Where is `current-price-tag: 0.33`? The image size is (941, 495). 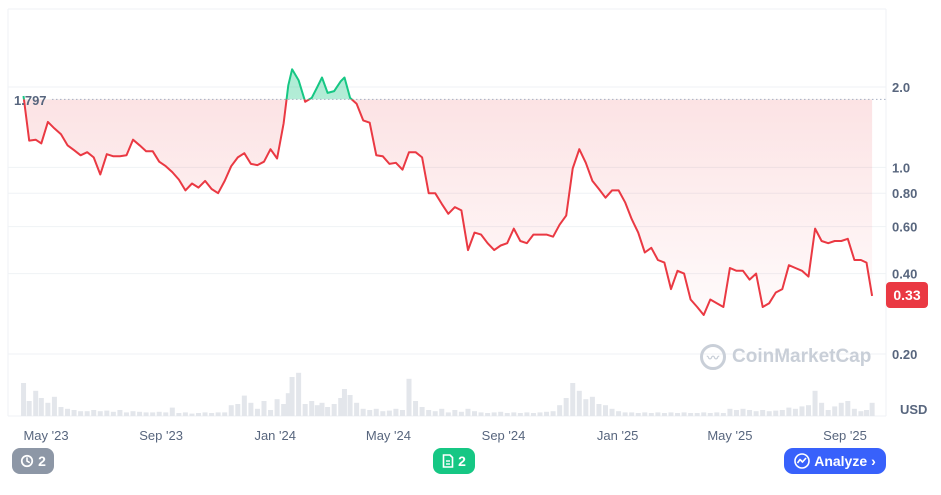 current-price-tag: 0.33 is located at coordinates (907, 295).